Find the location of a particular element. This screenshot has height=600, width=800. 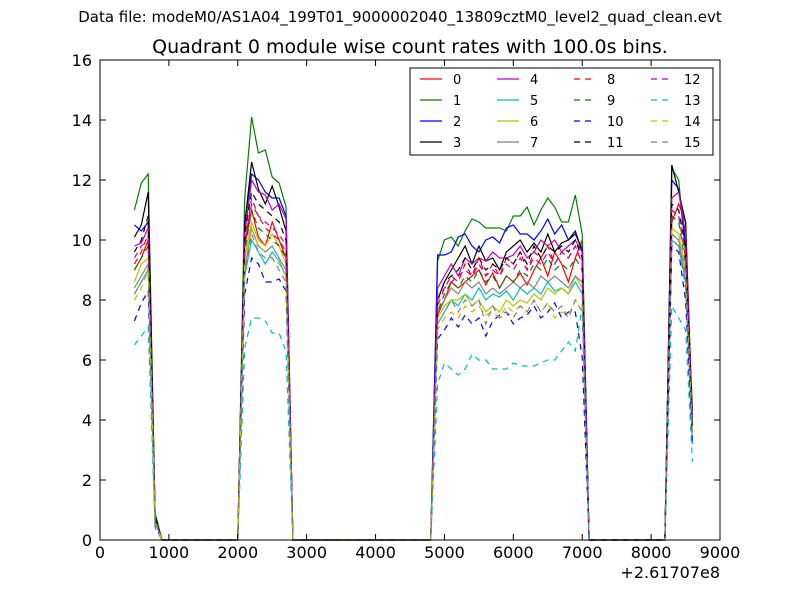

y-tick-label: 0 is located at coordinates (87, 540).